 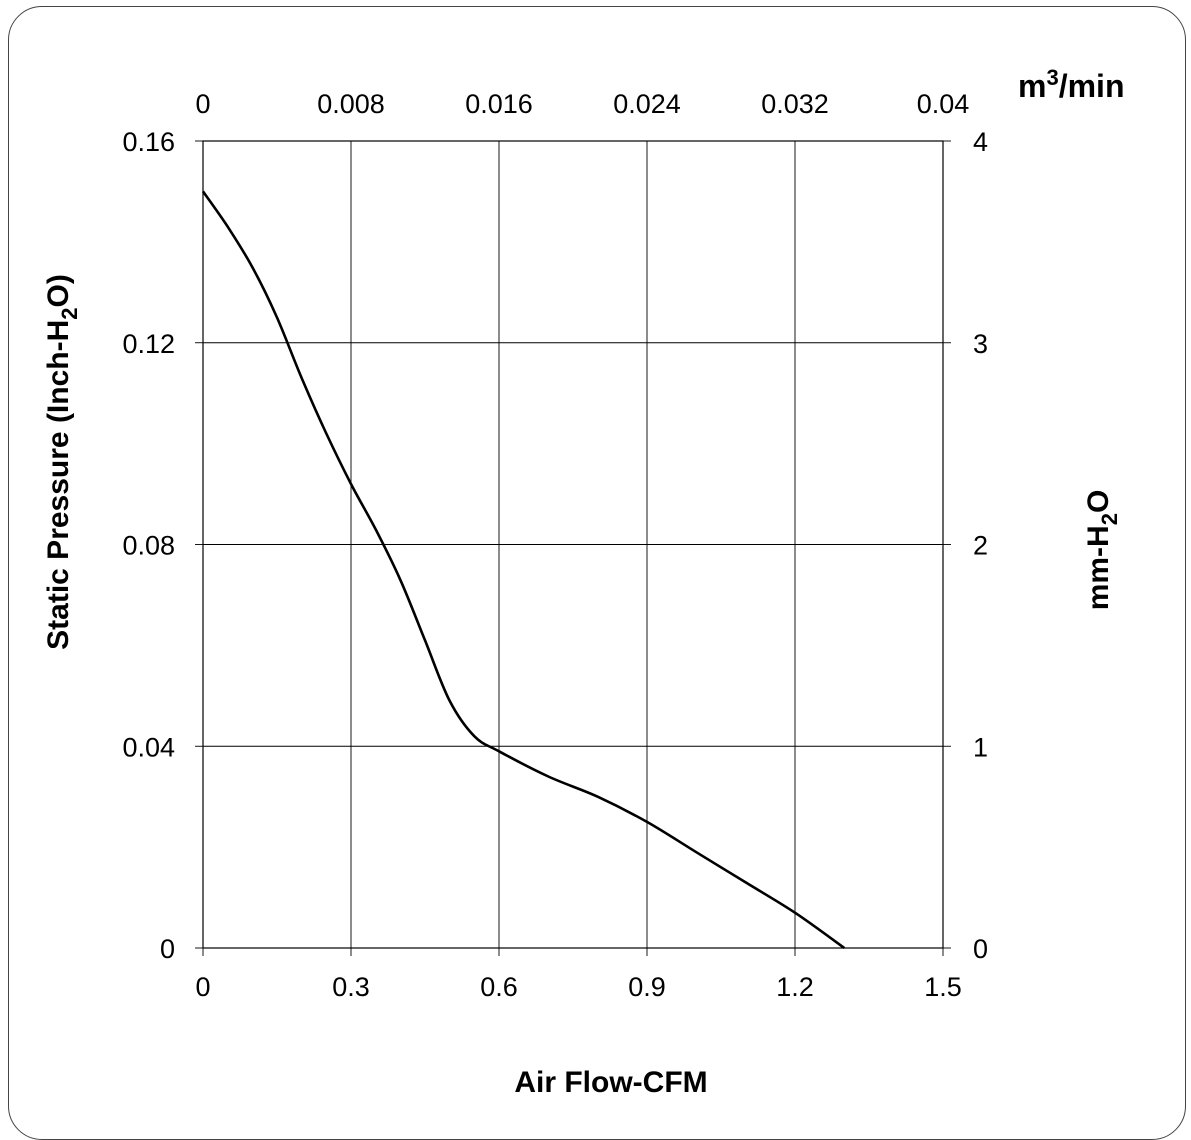 What do you see at coordinates (1071, 84) in the screenshot?
I see `x2-axis-title: m3/min` at bounding box center [1071, 84].